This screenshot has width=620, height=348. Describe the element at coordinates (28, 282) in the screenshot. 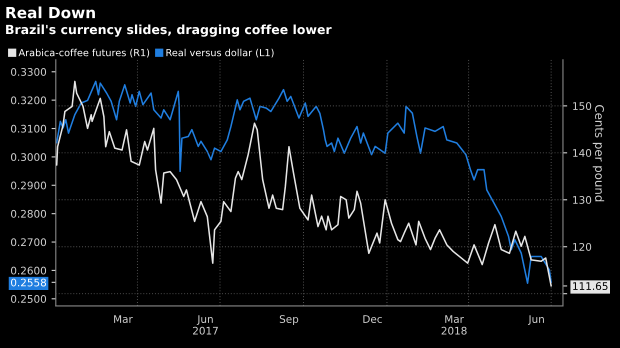

I see `y-tick-label: 0.2558` at that location.